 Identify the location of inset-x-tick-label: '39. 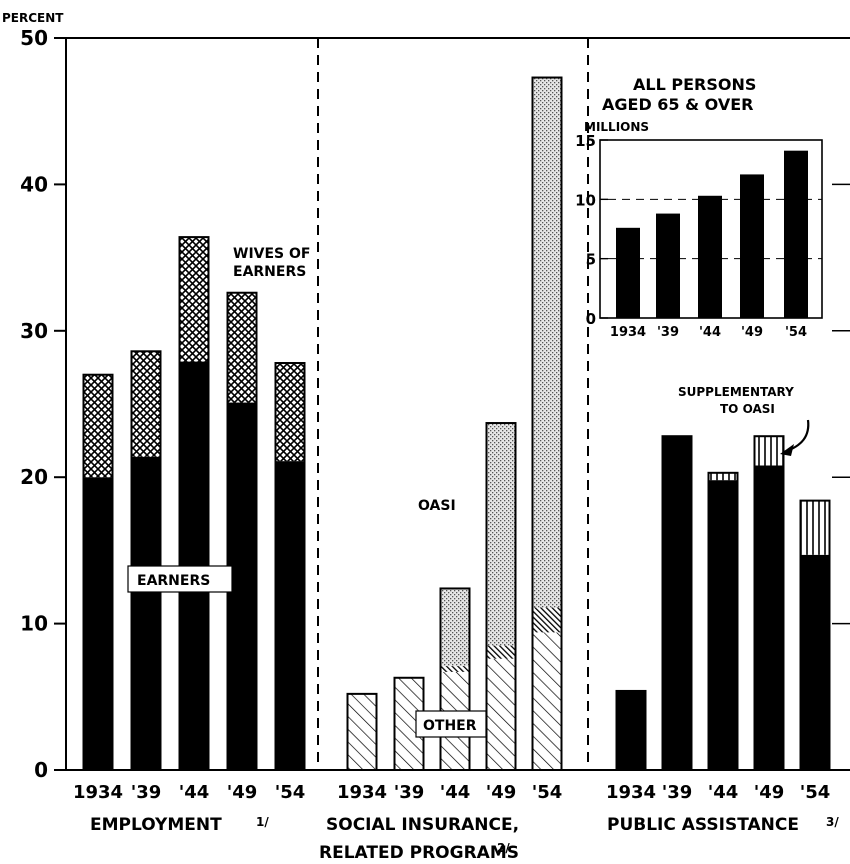
(668, 332).